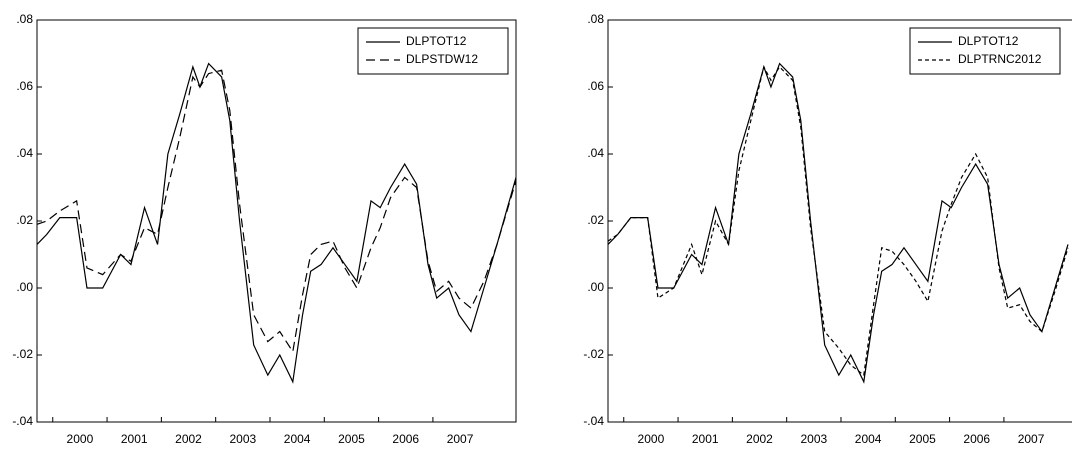 This screenshot has width=1072, height=454. What do you see at coordinates (442, 59) in the screenshot?
I see `legend-label: DLPSTDW12` at bounding box center [442, 59].